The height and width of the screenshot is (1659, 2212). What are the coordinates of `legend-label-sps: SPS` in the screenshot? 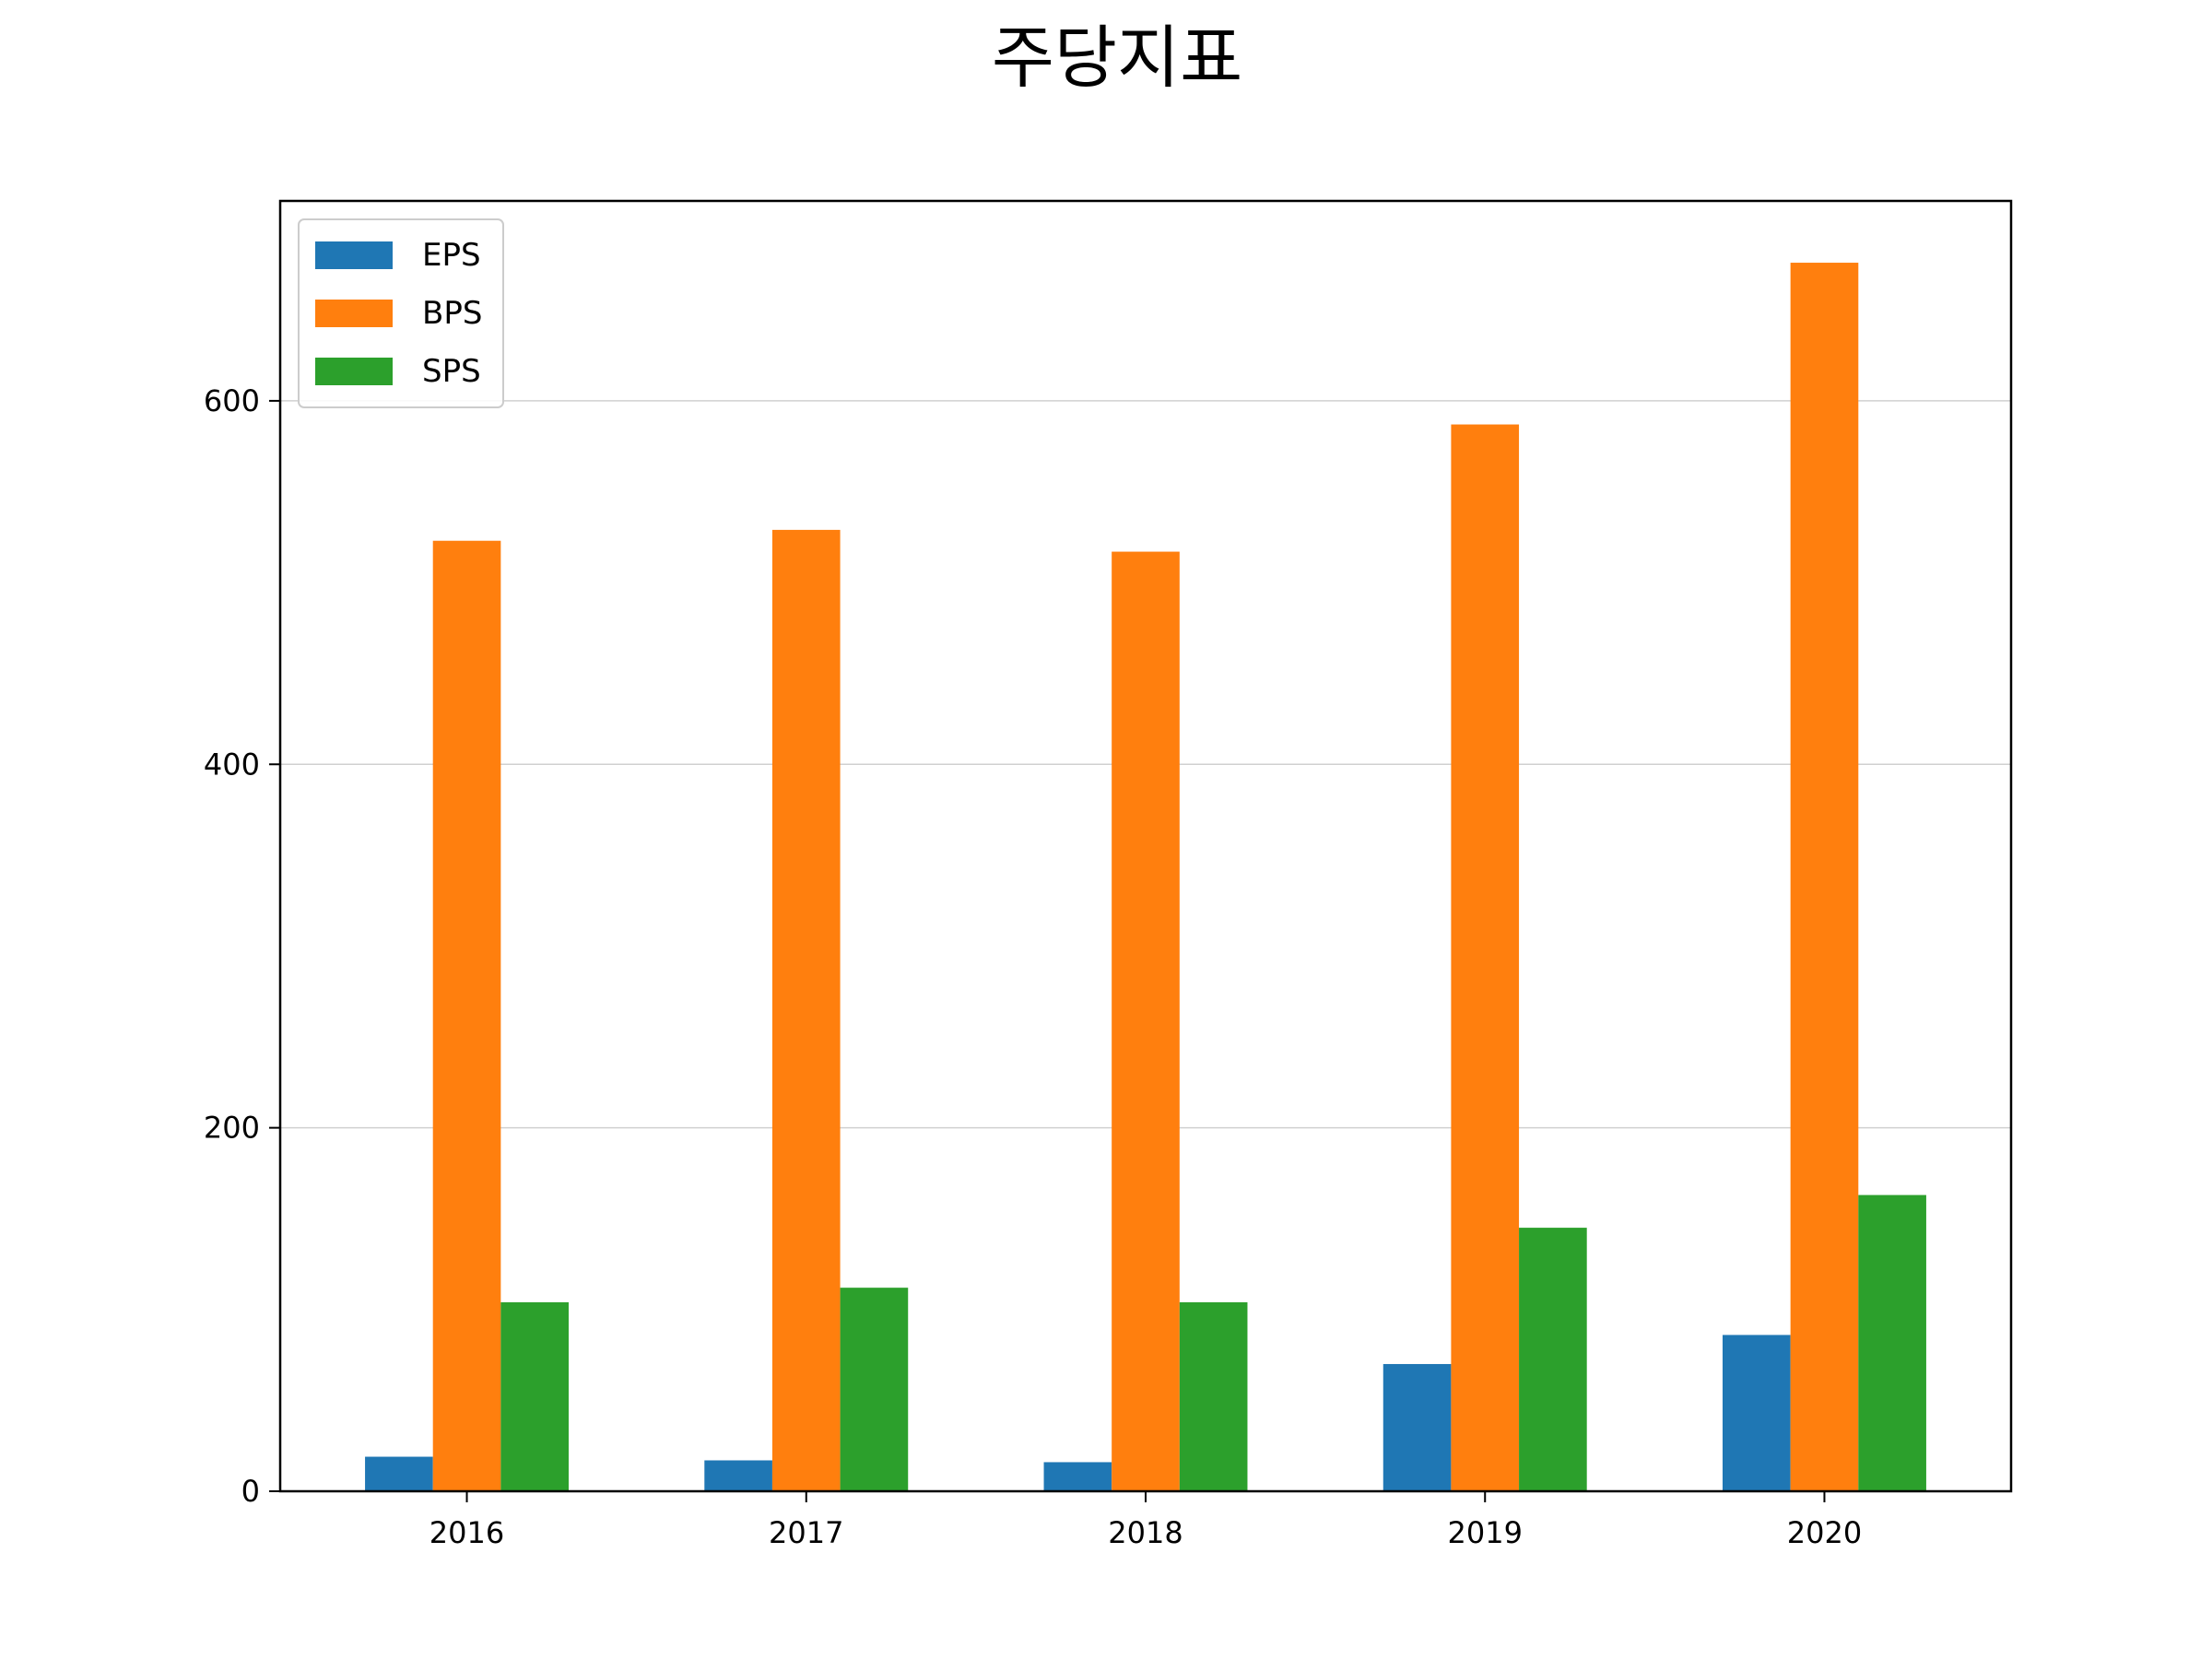 It's located at (451, 371).